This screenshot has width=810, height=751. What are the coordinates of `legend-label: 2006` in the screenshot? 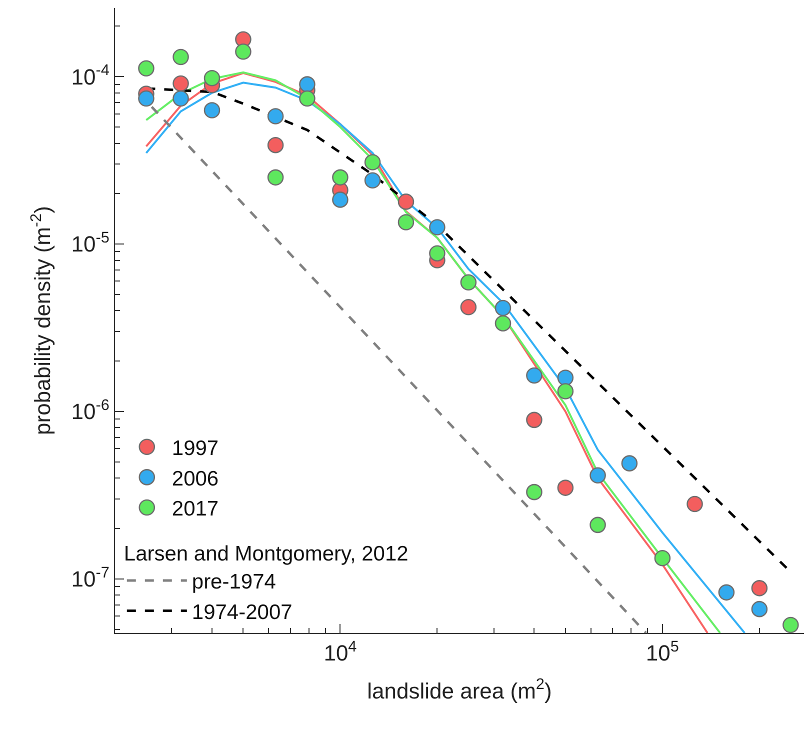 It's located at (195, 478).